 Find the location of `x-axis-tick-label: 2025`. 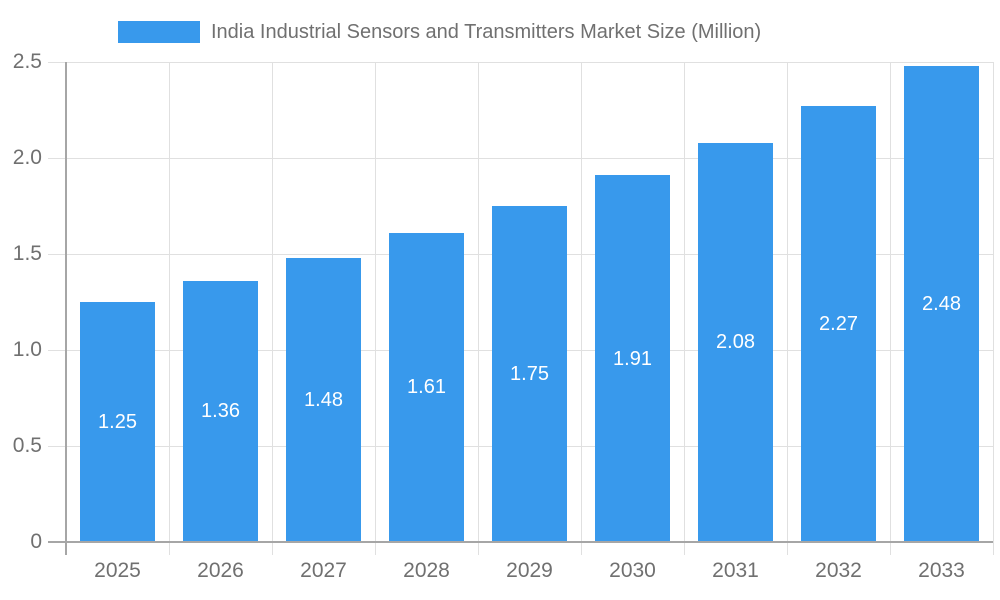

x-axis-tick-label: 2025 is located at coordinates (117, 570).